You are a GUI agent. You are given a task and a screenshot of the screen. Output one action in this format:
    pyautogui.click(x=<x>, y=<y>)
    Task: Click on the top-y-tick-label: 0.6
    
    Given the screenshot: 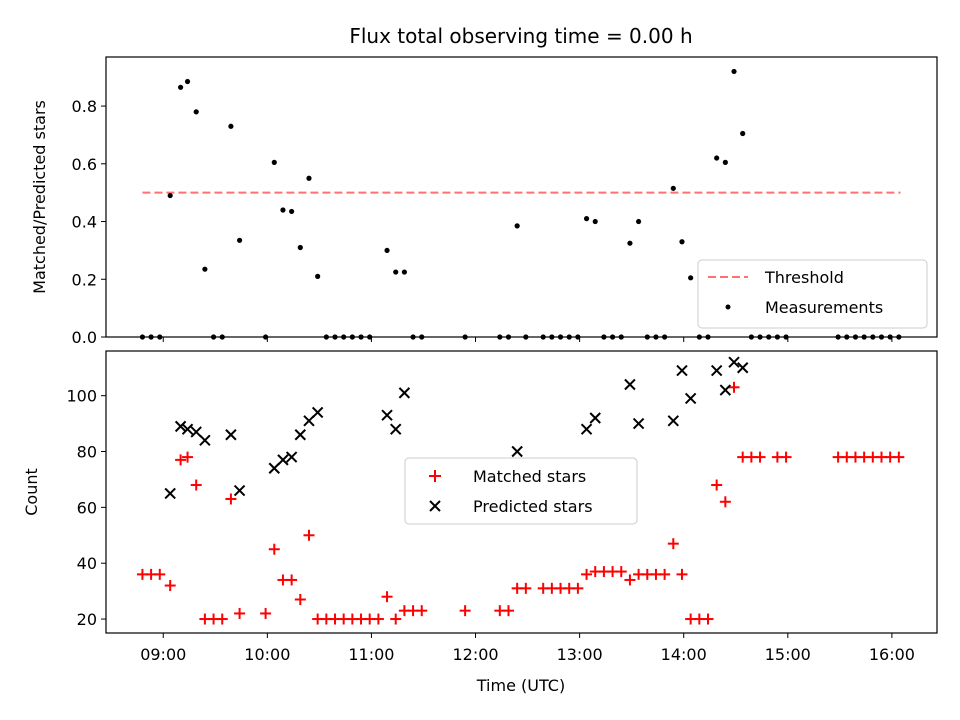 What is the action you would take?
    pyautogui.click(x=84, y=164)
    